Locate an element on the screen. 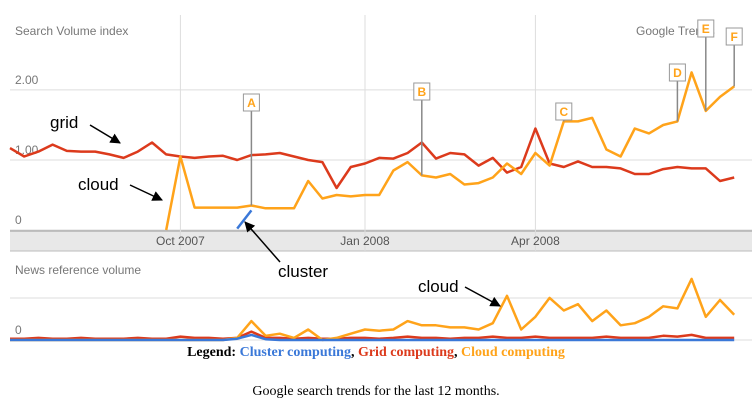  chart-title: Search Volume index is located at coordinates (71, 31).